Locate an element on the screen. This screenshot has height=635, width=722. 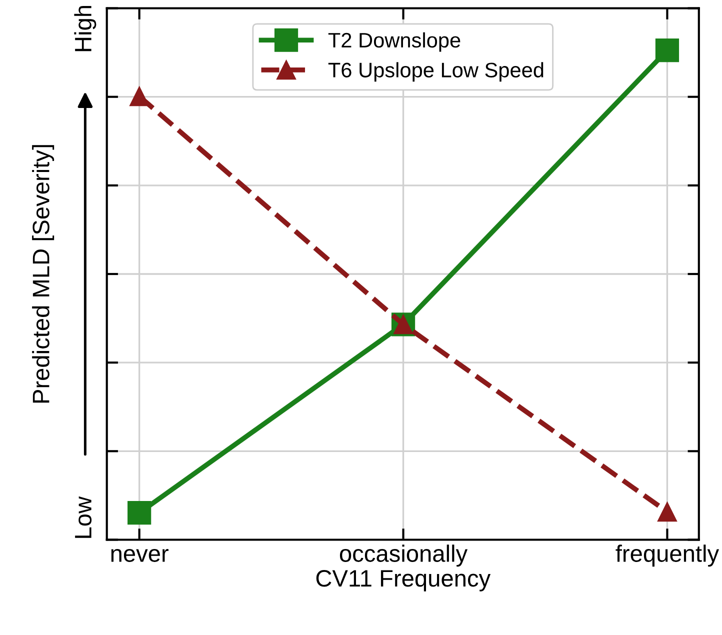
legend-label: T6 Upslope Low Speed is located at coordinates (436, 72).